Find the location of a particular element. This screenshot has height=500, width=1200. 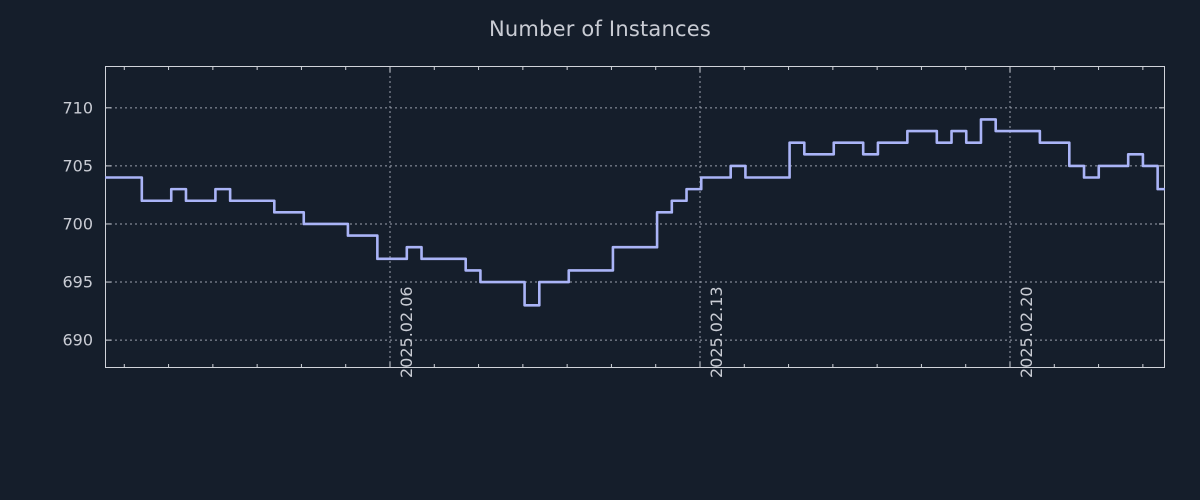

x-tick-label: 2025.02.13 is located at coordinates (716, 332).